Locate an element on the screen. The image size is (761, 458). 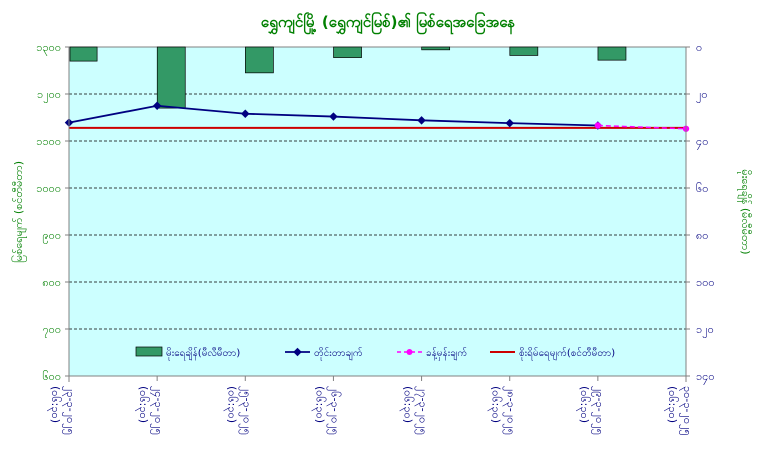
left-tick-label: ၇၀၀ is located at coordinates (51, 330).